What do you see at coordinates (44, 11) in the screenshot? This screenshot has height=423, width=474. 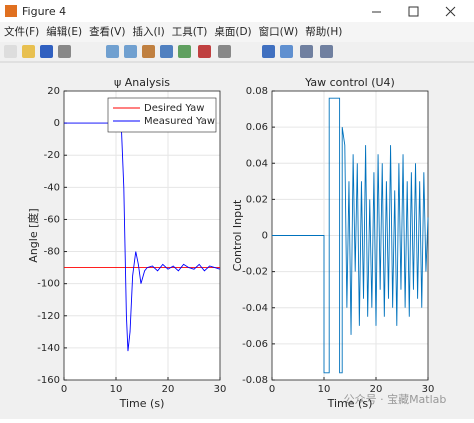 I see `window-title: Figure 4` at bounding box center [44, 11].